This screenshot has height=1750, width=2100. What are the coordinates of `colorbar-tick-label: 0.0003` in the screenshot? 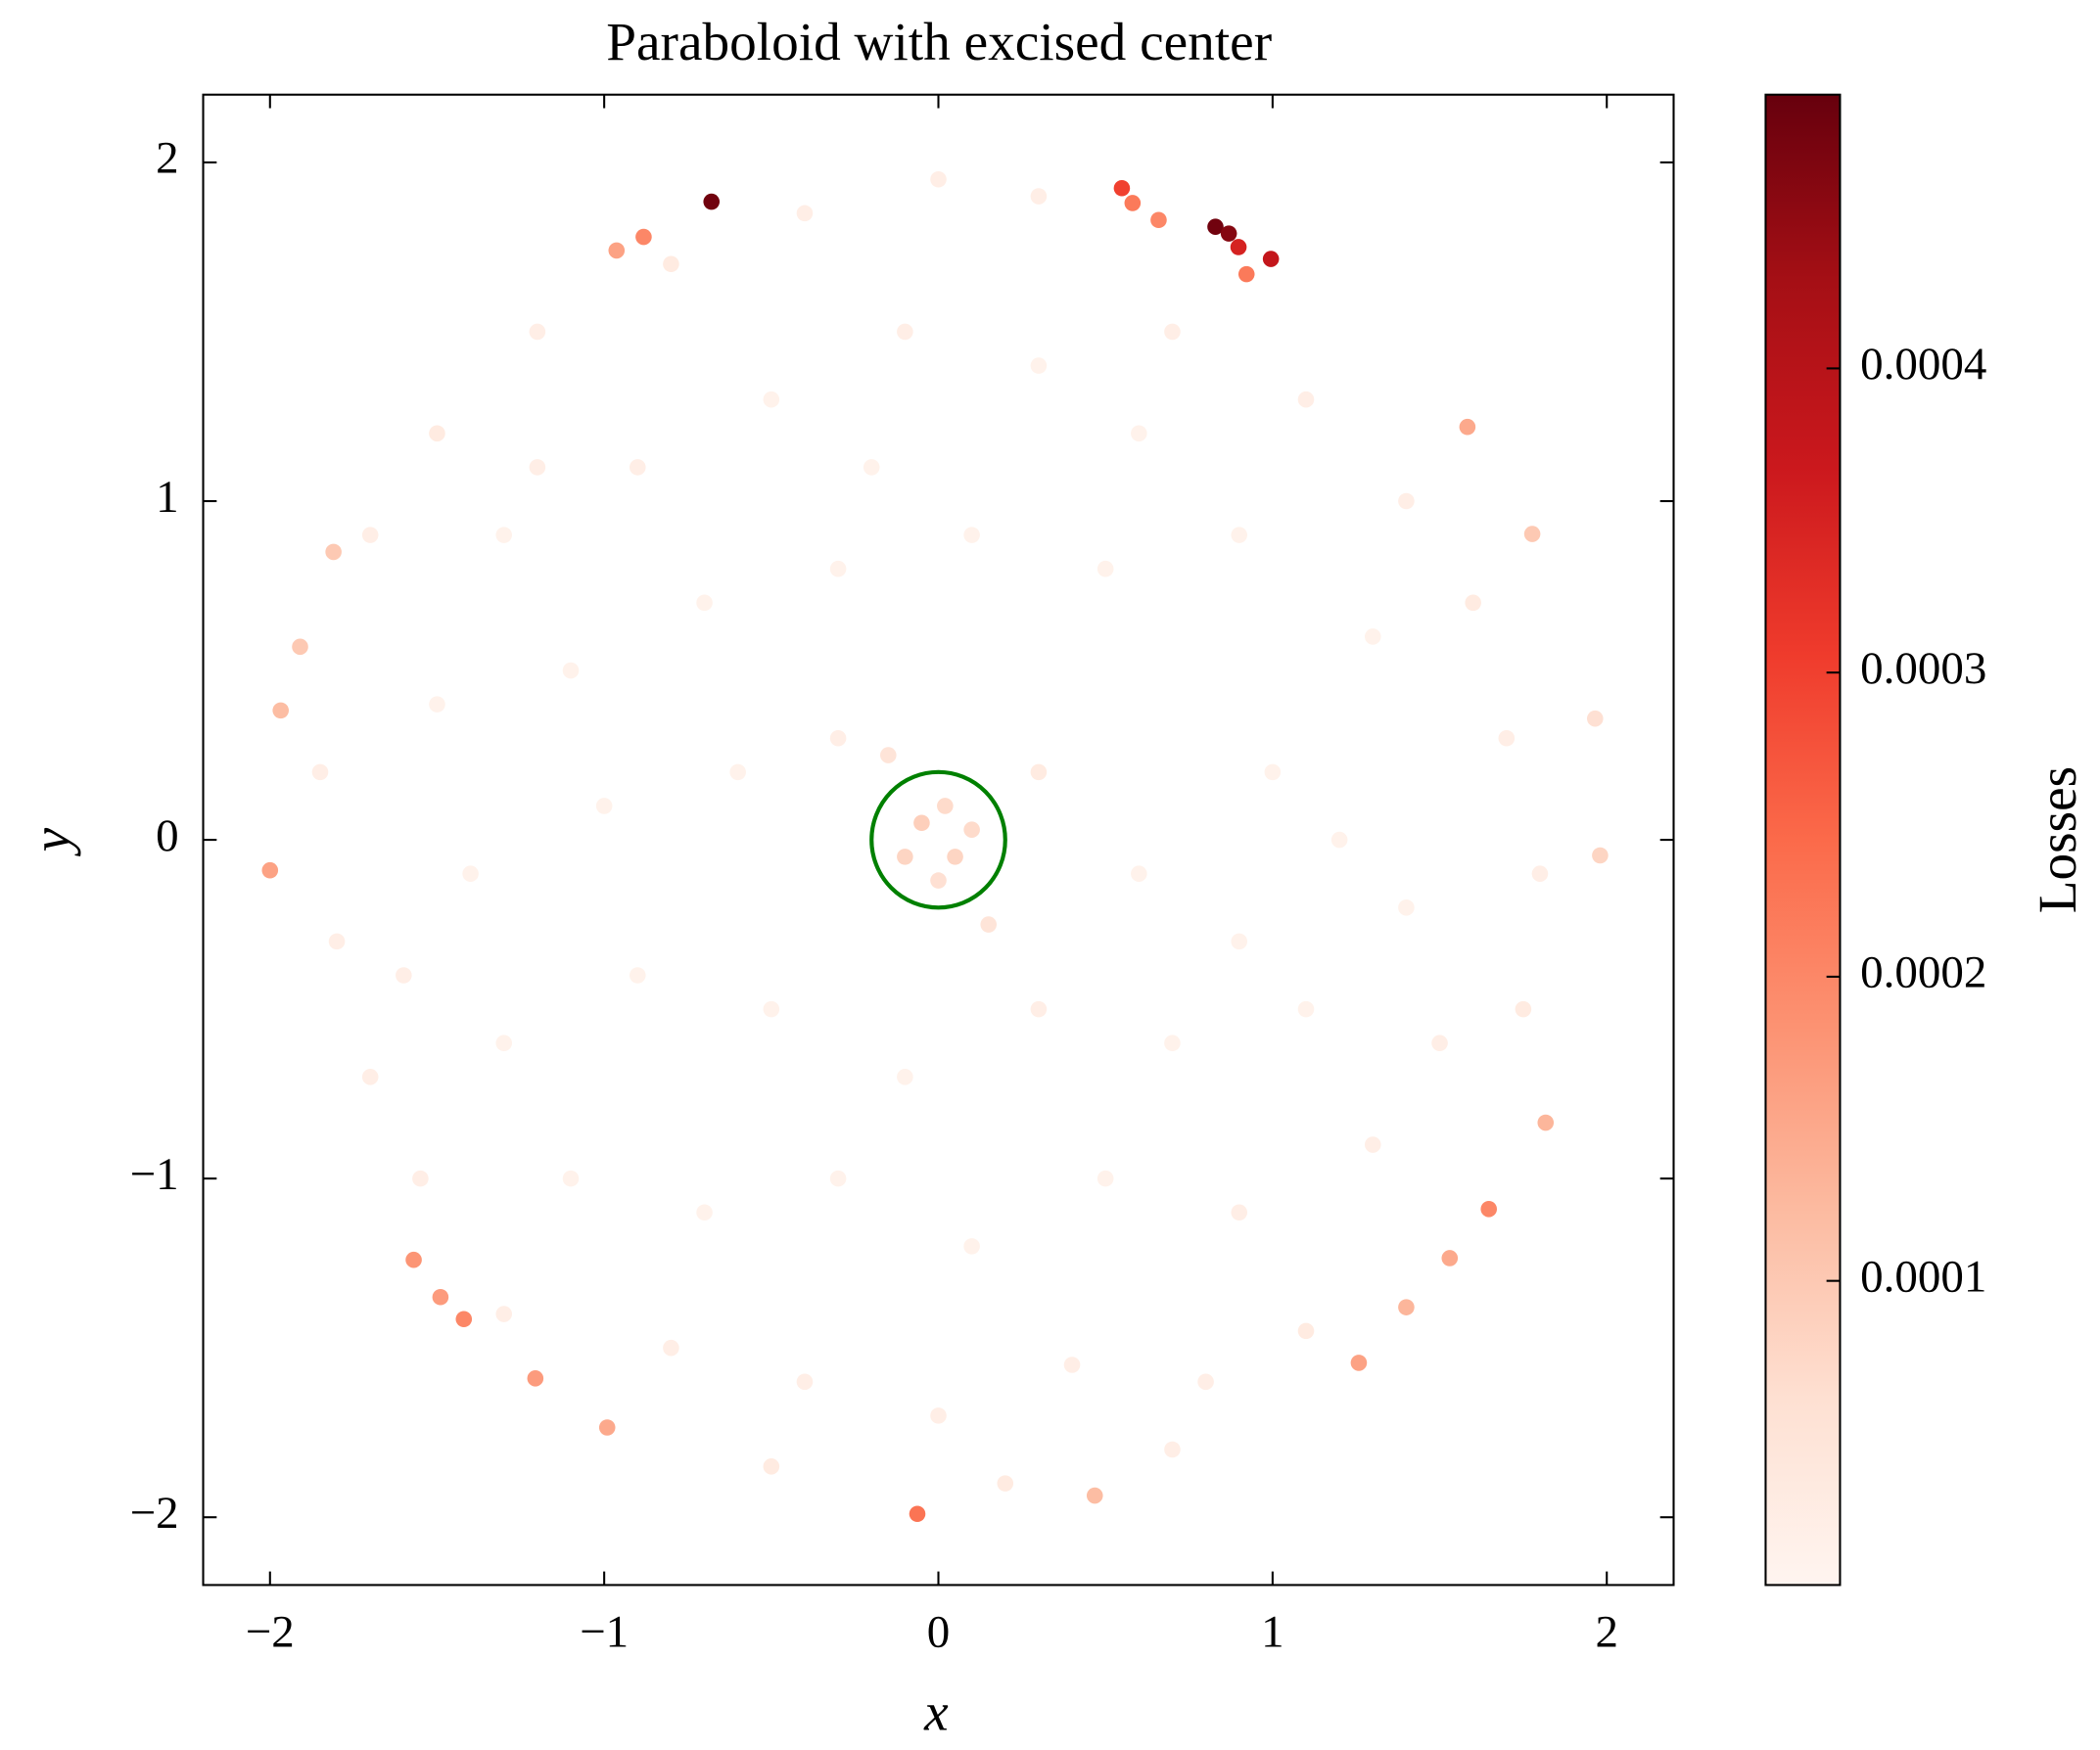 It's located at (1923, 669).